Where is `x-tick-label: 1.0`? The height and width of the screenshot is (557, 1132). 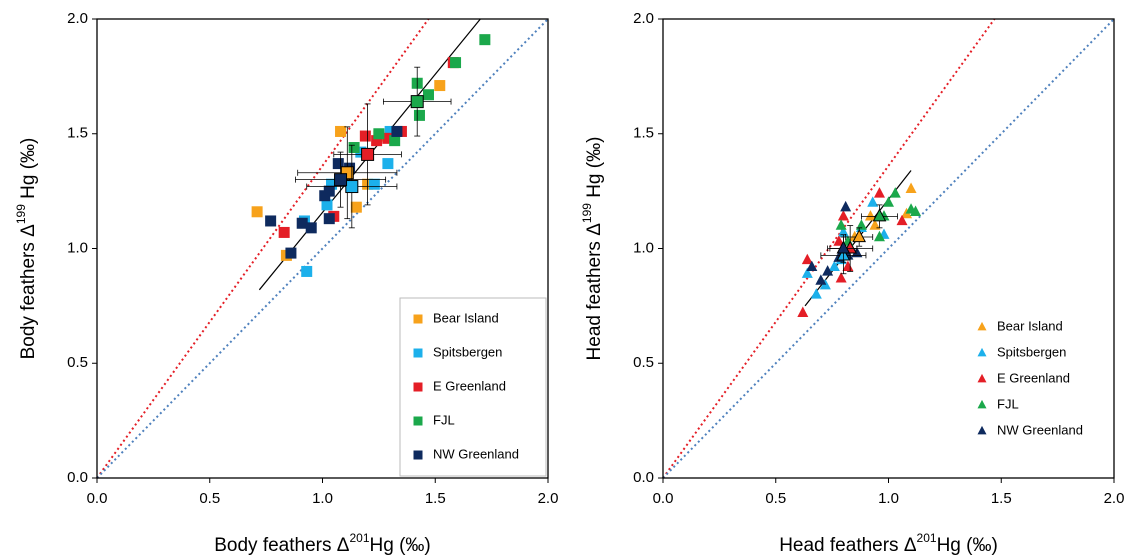
x-tick-label: 1.0 is located at coordinates (888, 498).